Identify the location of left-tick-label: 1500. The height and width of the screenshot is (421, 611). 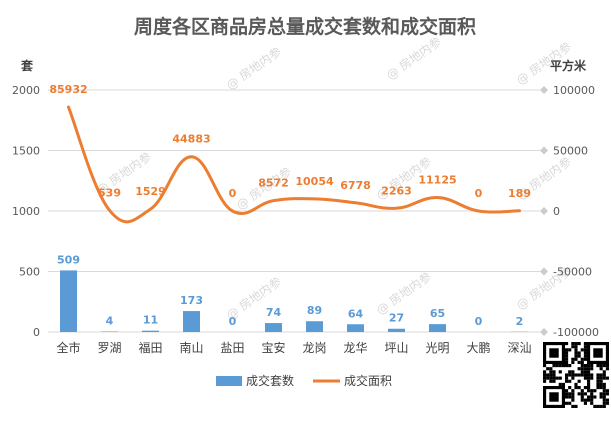
(26, 151).